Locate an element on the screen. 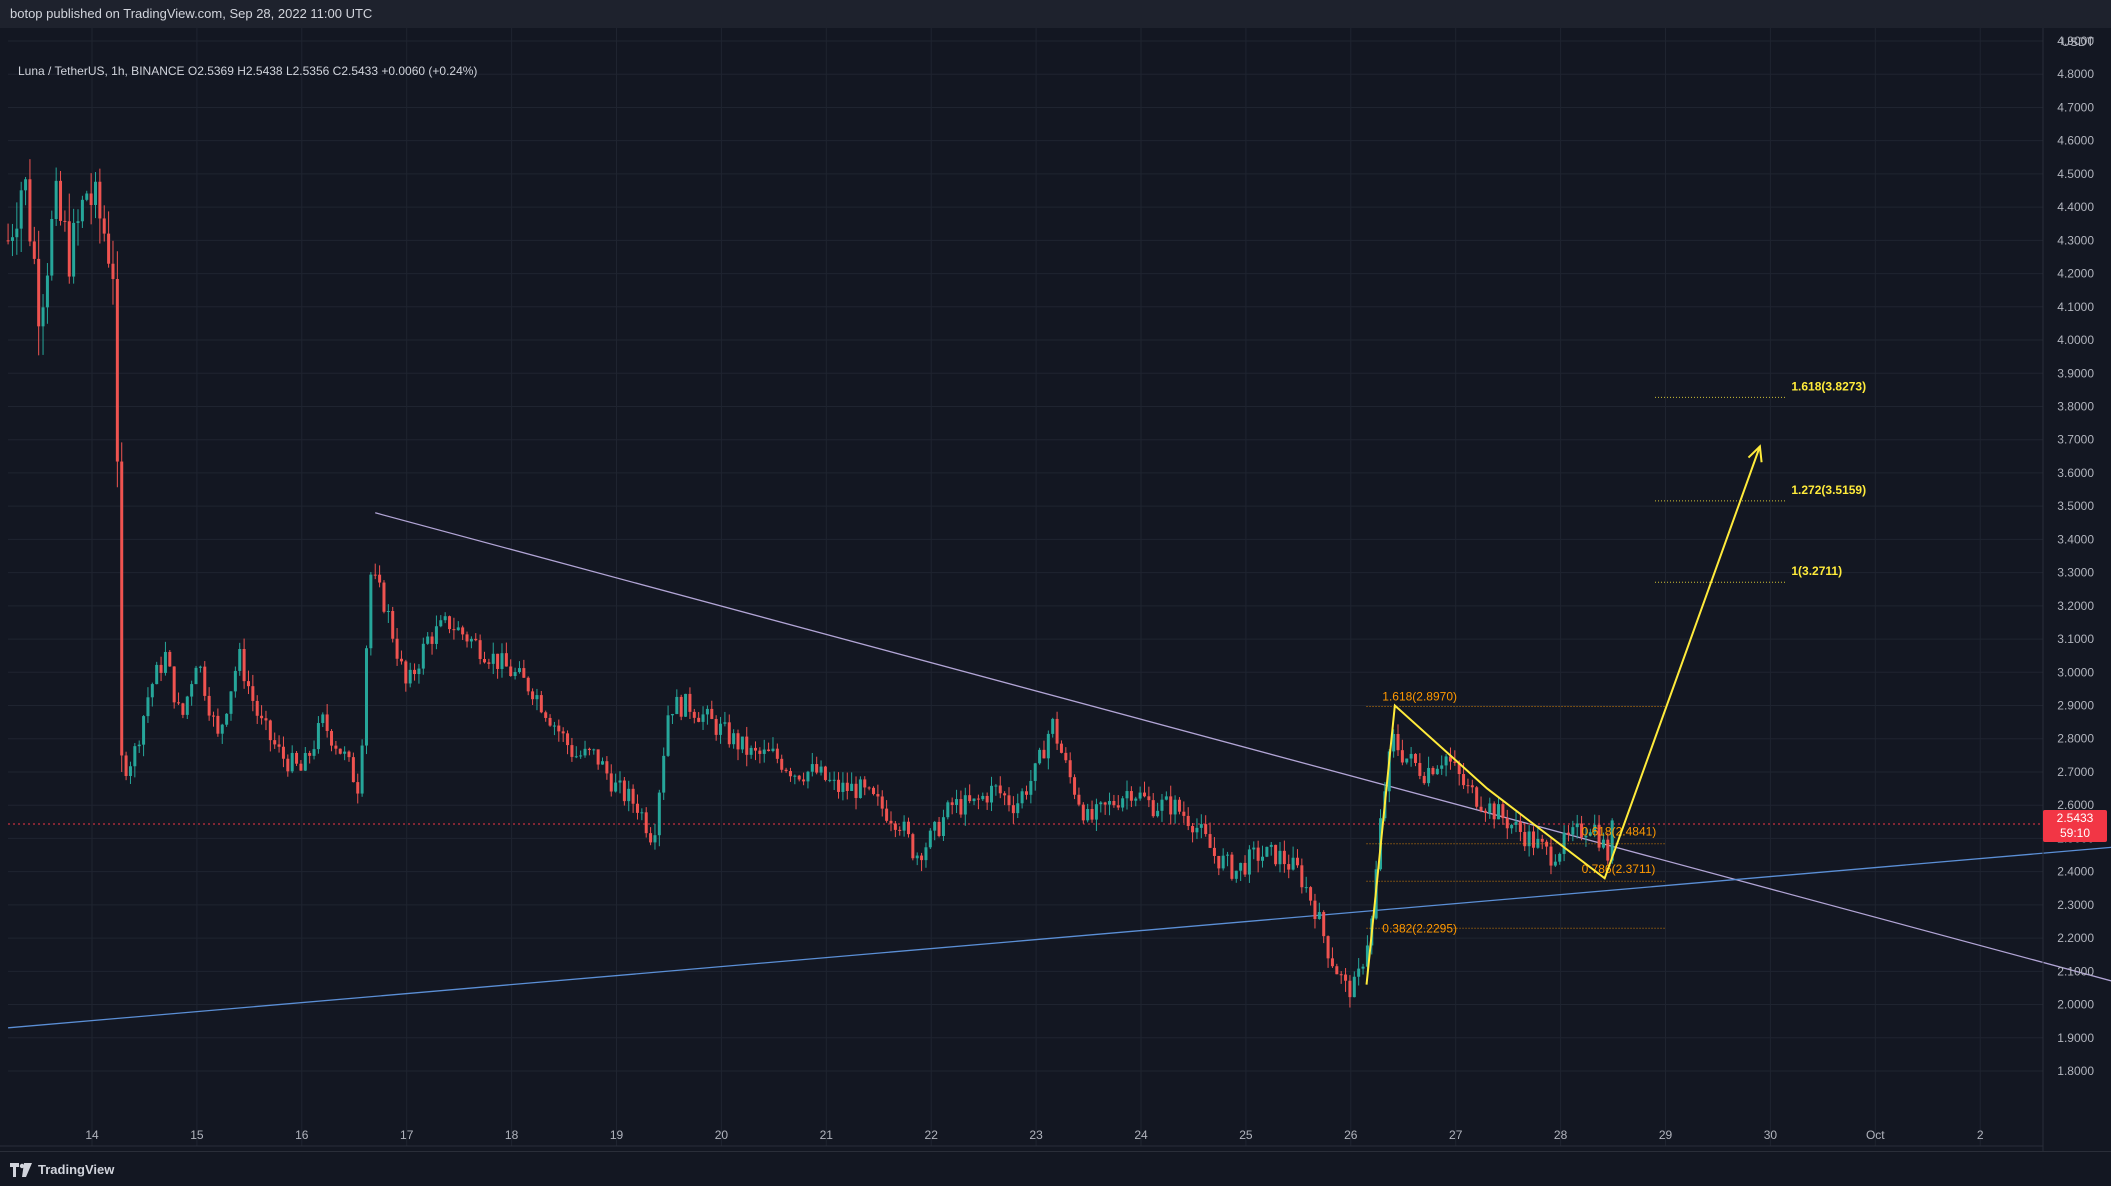 The image size is (2111, 1186). y-tick-label: 3.0000 is located at coordinates (2075, 672).